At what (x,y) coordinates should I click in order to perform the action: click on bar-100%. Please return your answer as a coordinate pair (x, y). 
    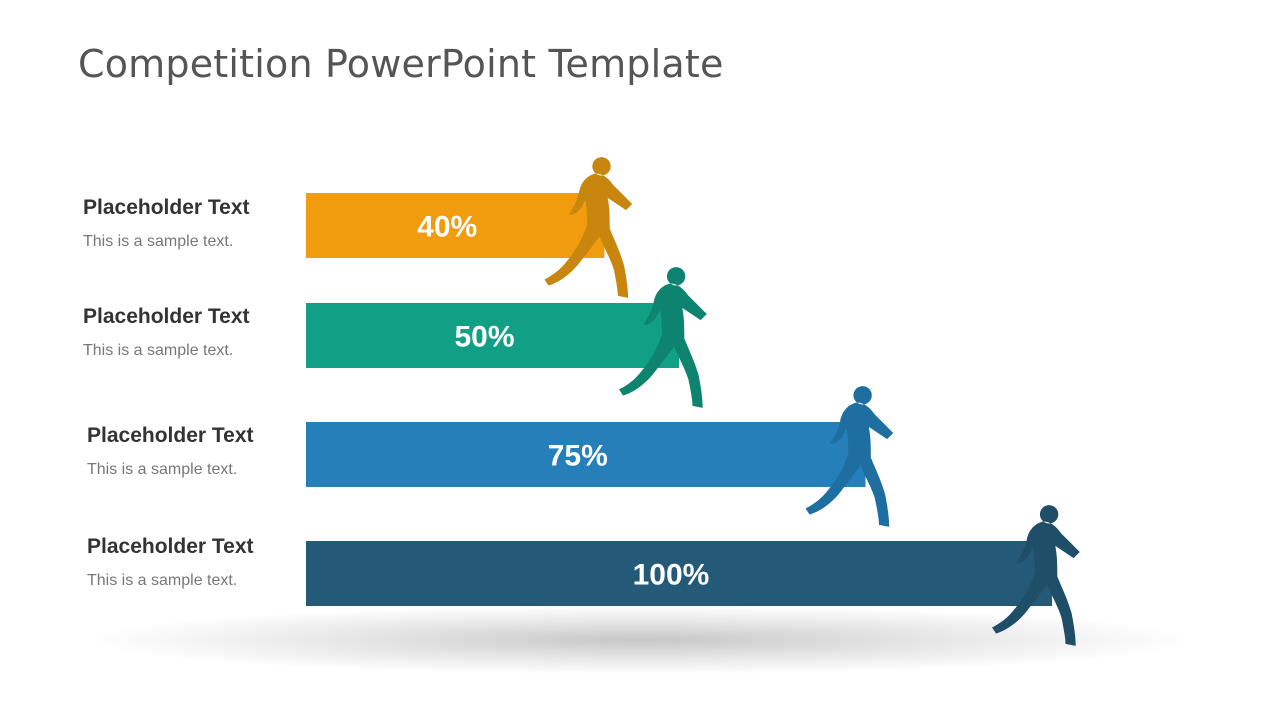
    Looking at the image, I should click on (679, 573).